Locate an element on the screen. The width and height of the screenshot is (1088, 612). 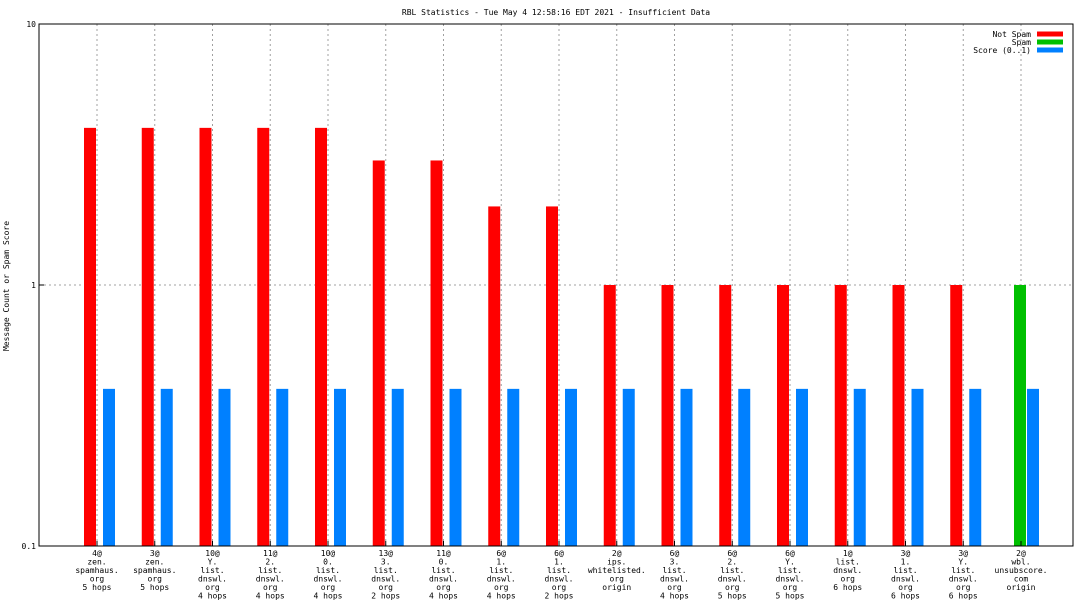
x-tick-label: 6@ 1. list. dnswl. org 4 hops is located at coordinates (501, 575).